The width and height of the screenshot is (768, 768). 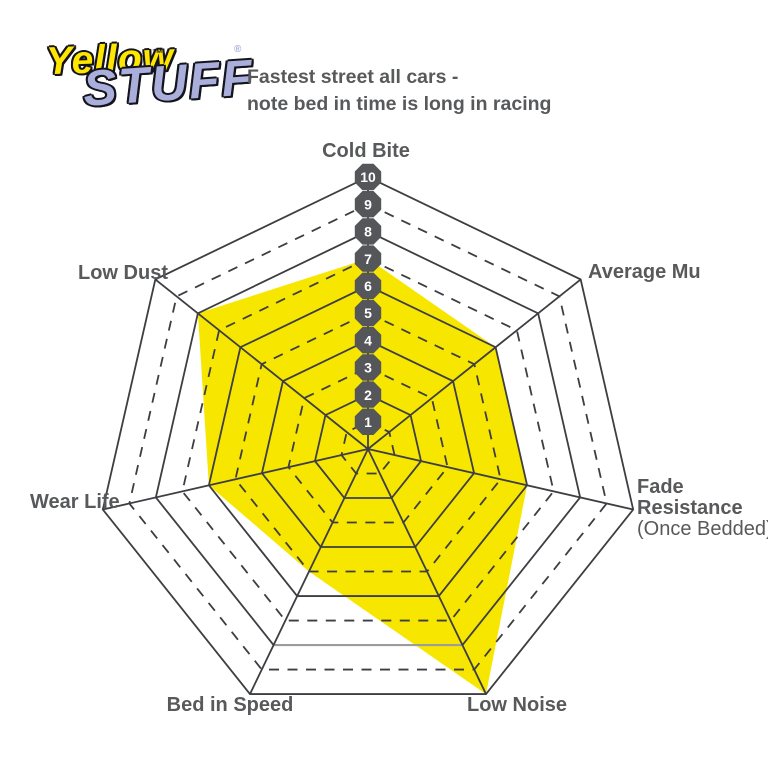 I want to click on axis-label-fade-resistance: Fade Resistance (Once Bedded), so click(x=702, y=508).